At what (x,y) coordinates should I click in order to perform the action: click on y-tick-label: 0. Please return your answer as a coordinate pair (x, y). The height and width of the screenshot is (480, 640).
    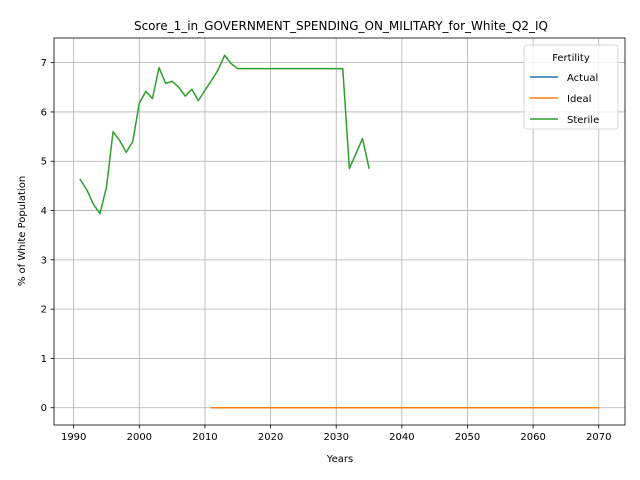
    Looking at the image, I should click on (44, 408).